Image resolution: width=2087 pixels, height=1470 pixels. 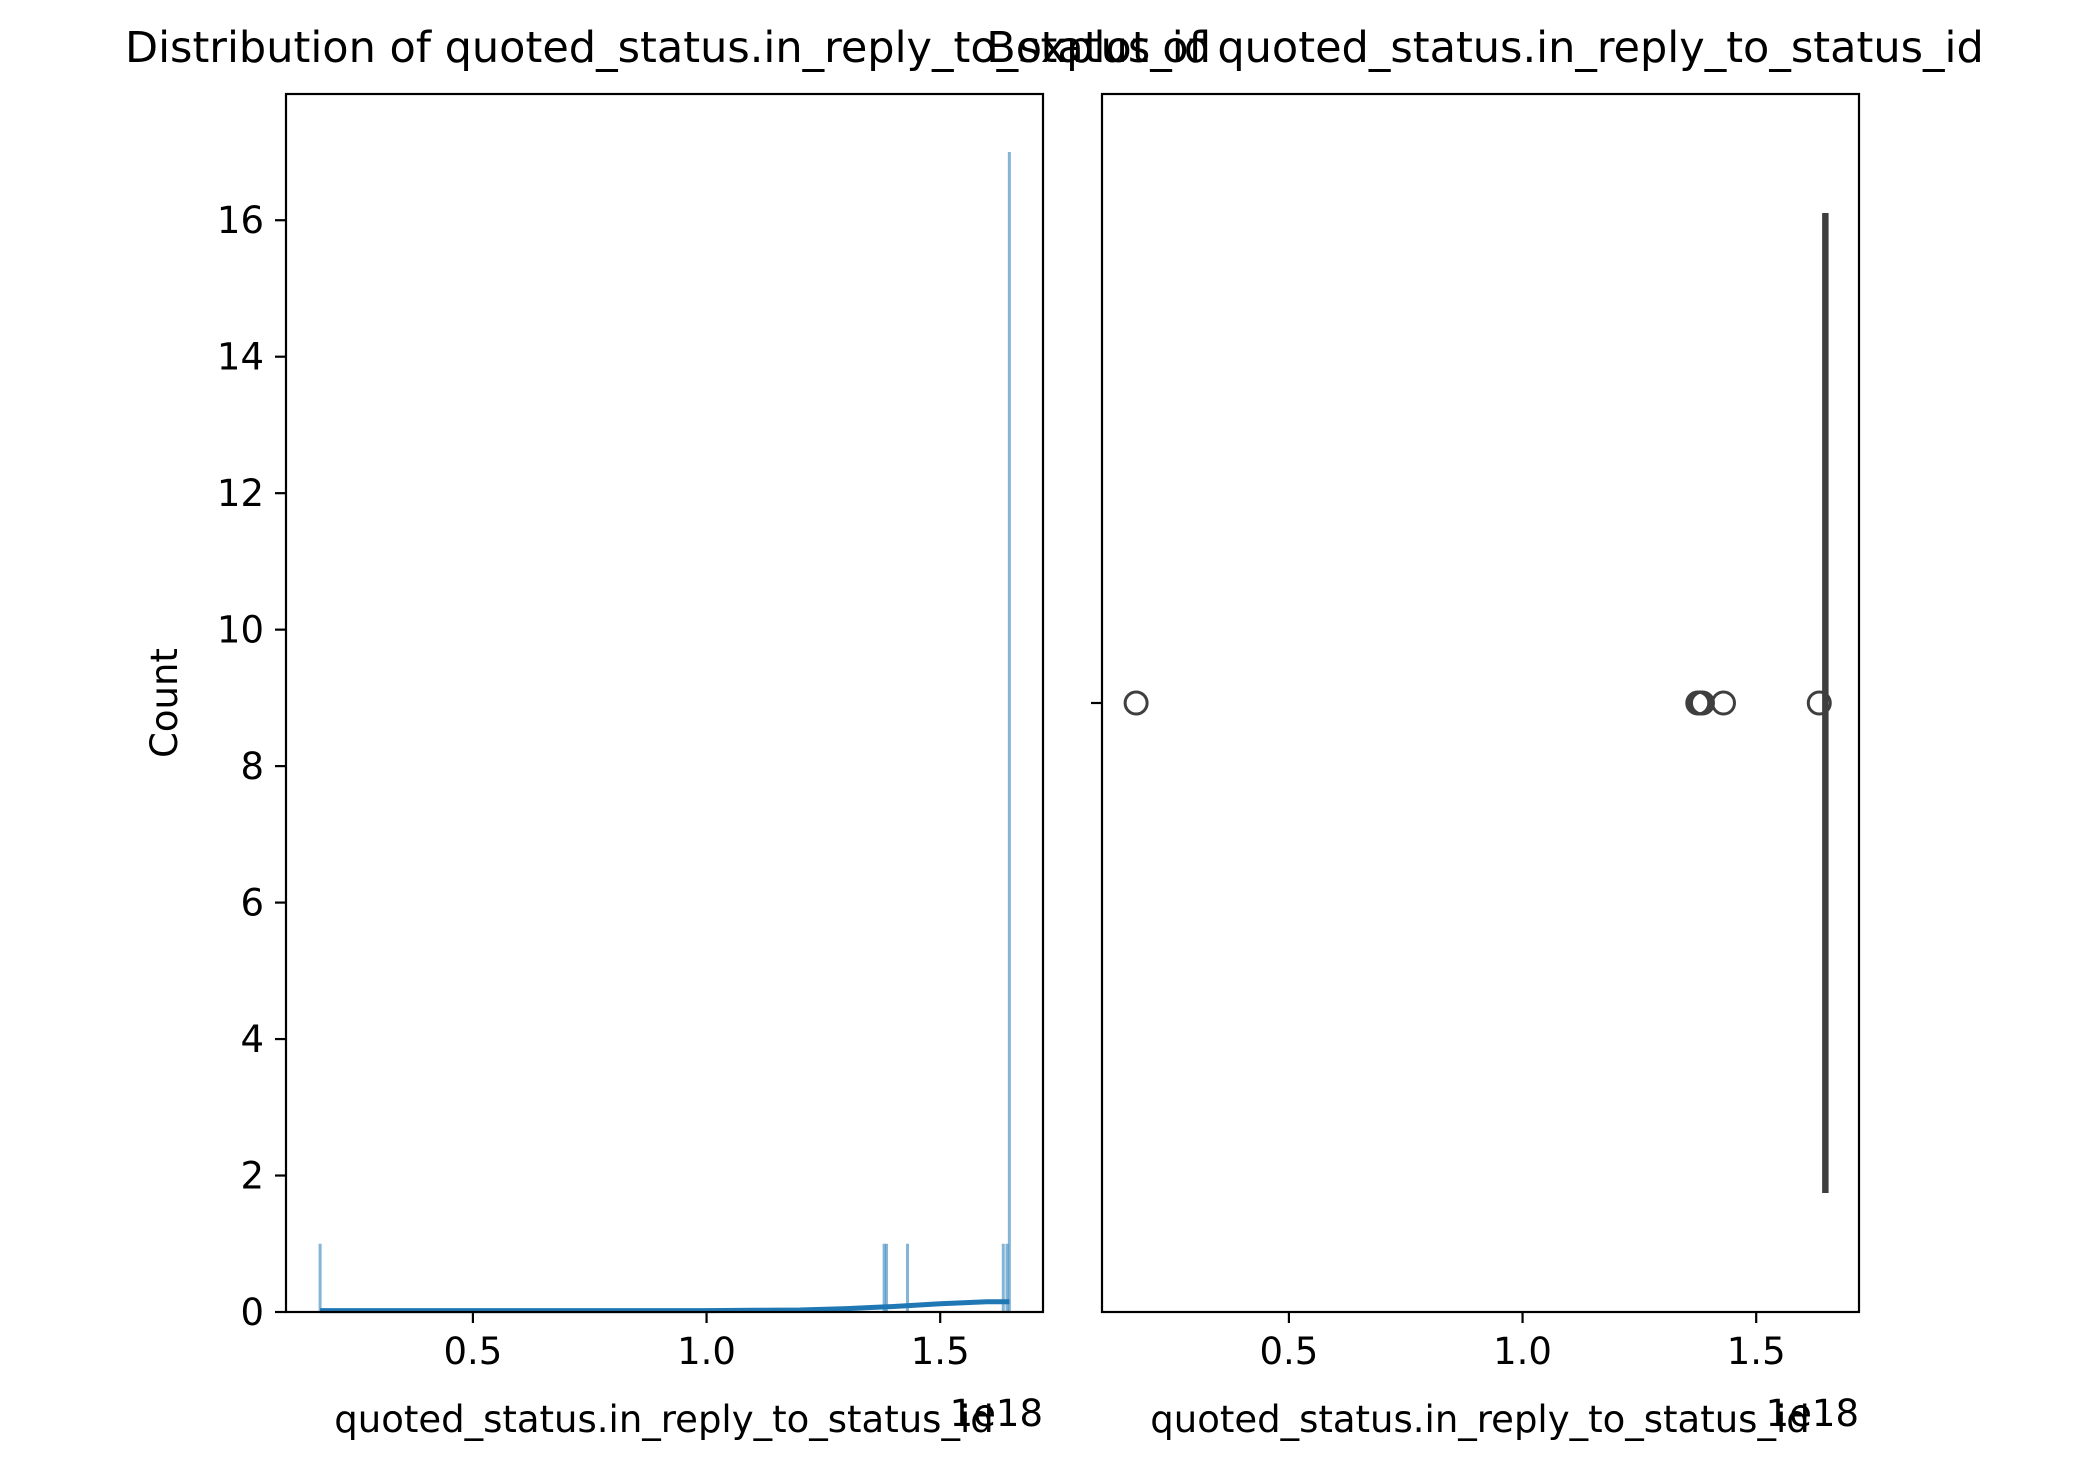 What do you see at coordinates (663, 1419) in the screenshot?
I see `histogram-x-label: quoted_status.in_reply_to_status_id` at bounding box center [663, 1419].